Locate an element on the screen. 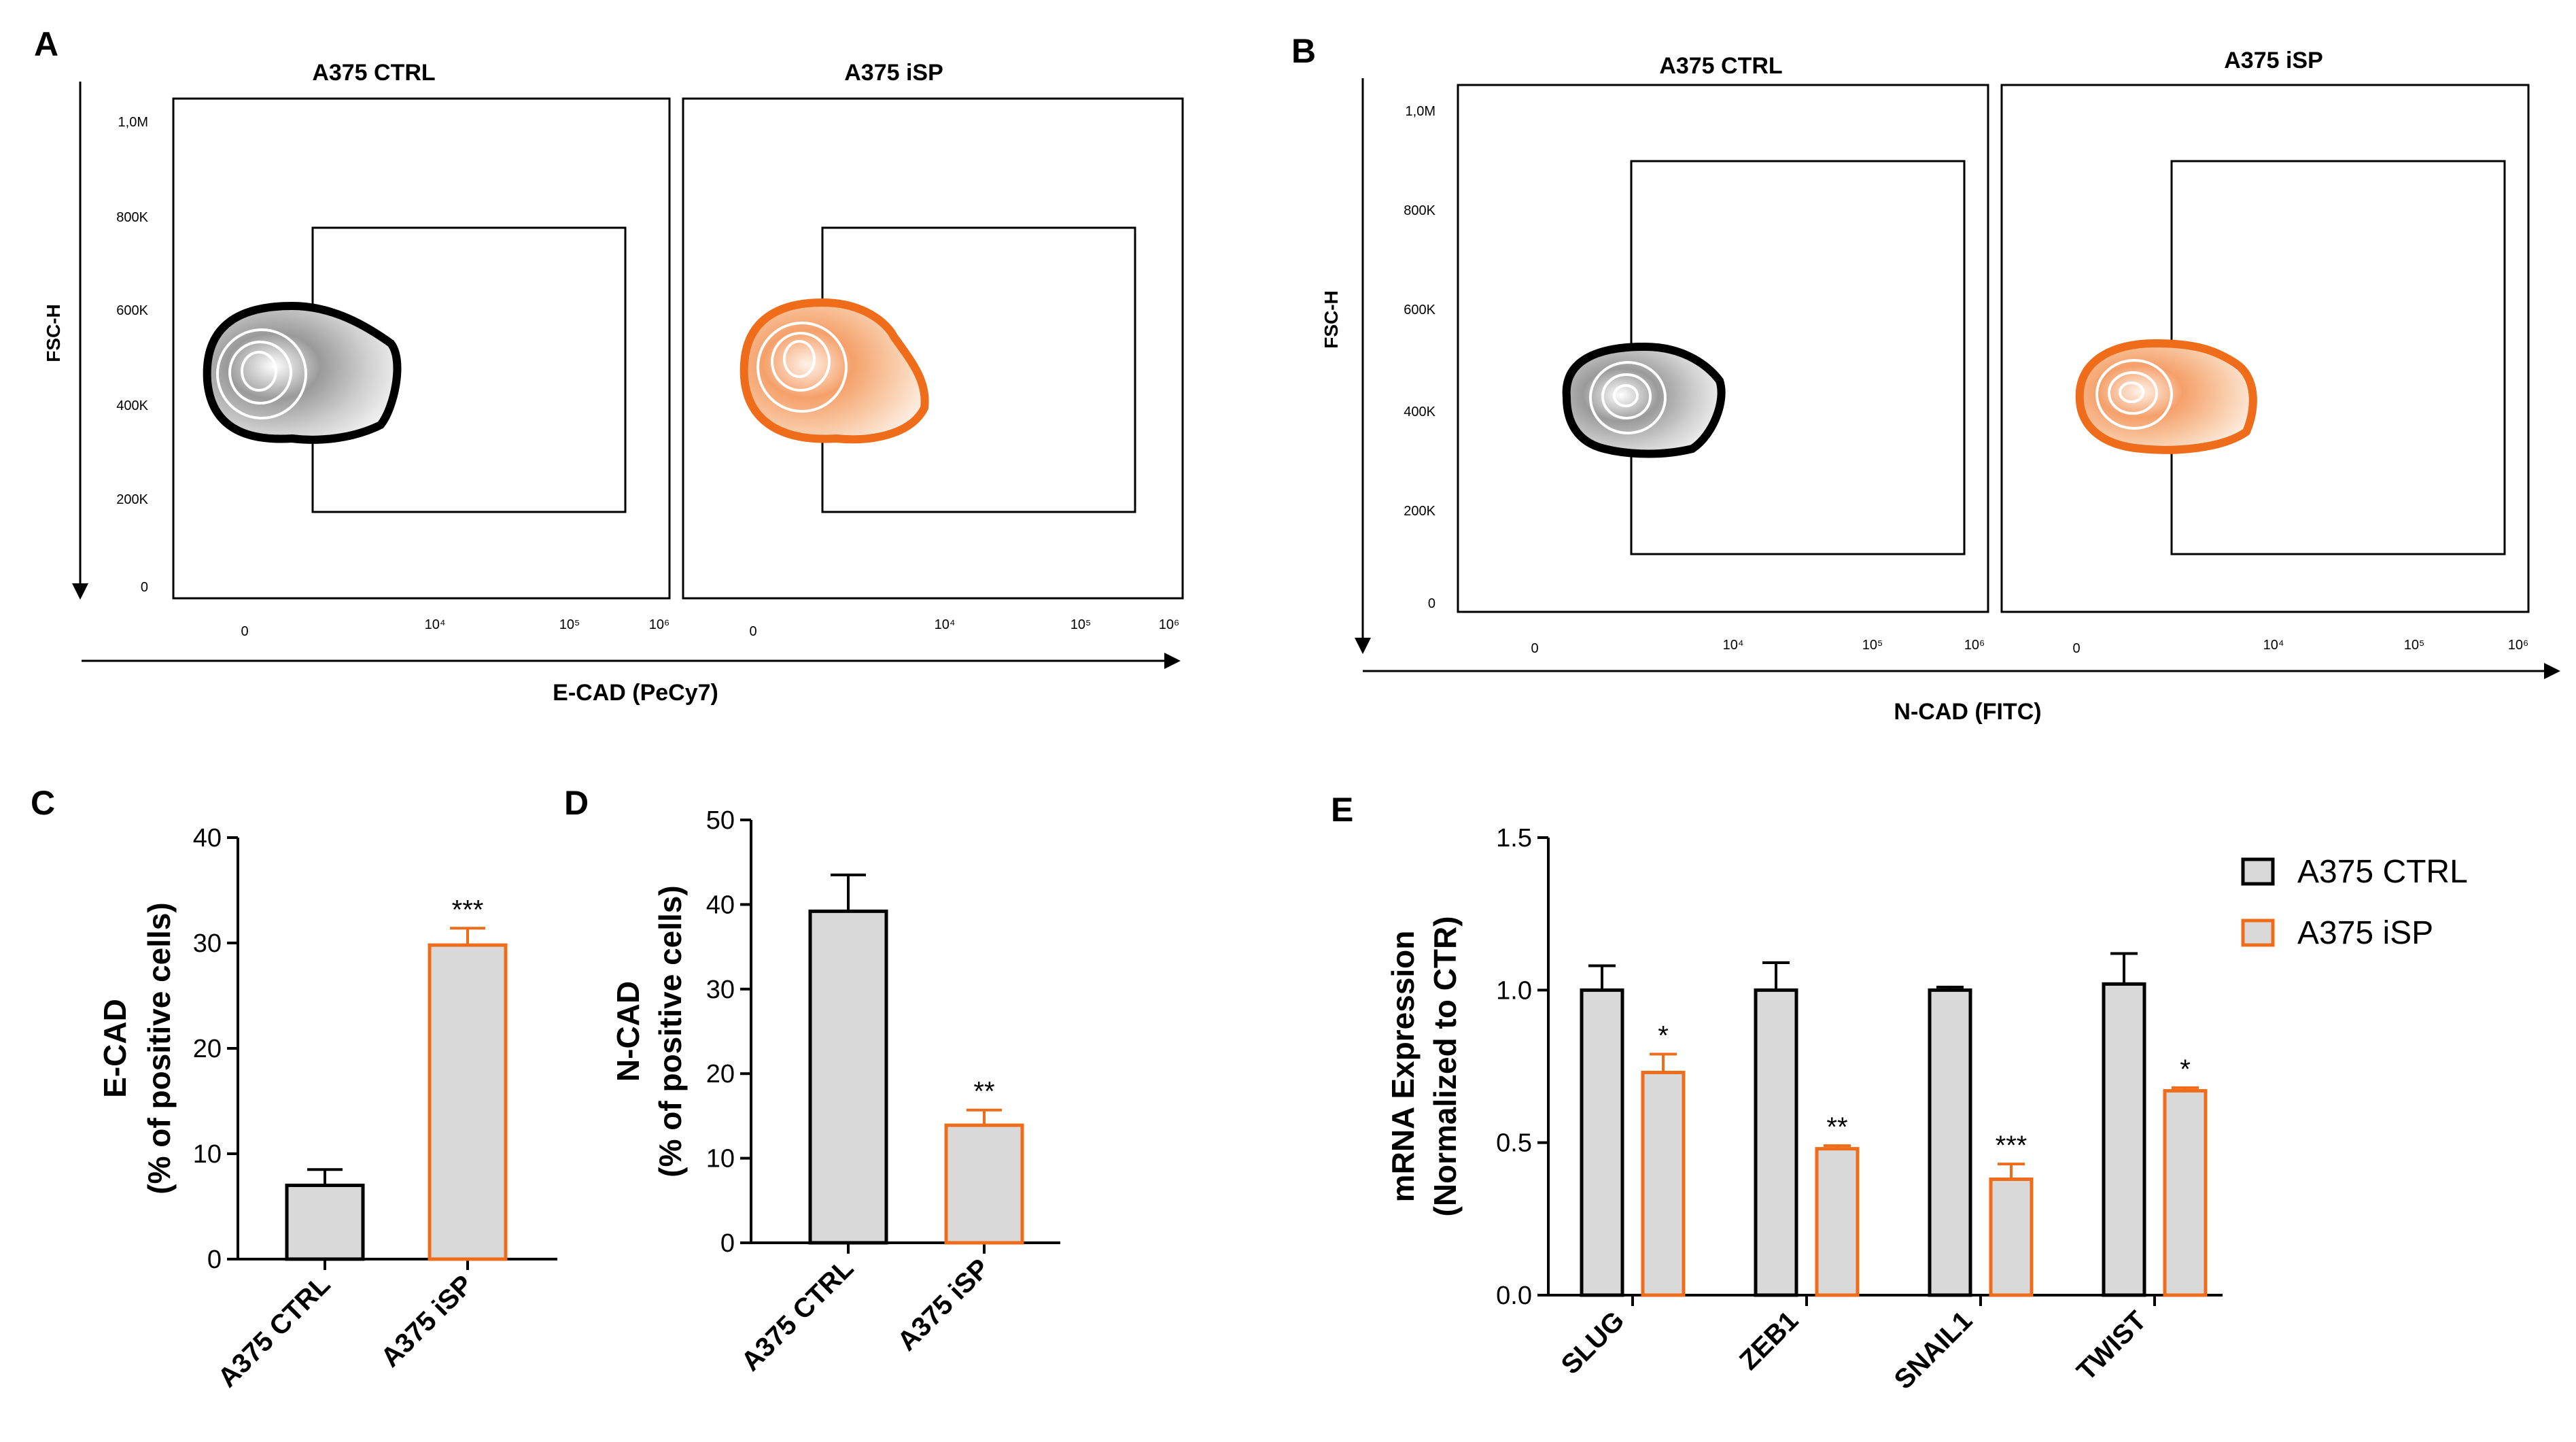  panel-a-y-tick: 0 is located at coordinates (144, 587).